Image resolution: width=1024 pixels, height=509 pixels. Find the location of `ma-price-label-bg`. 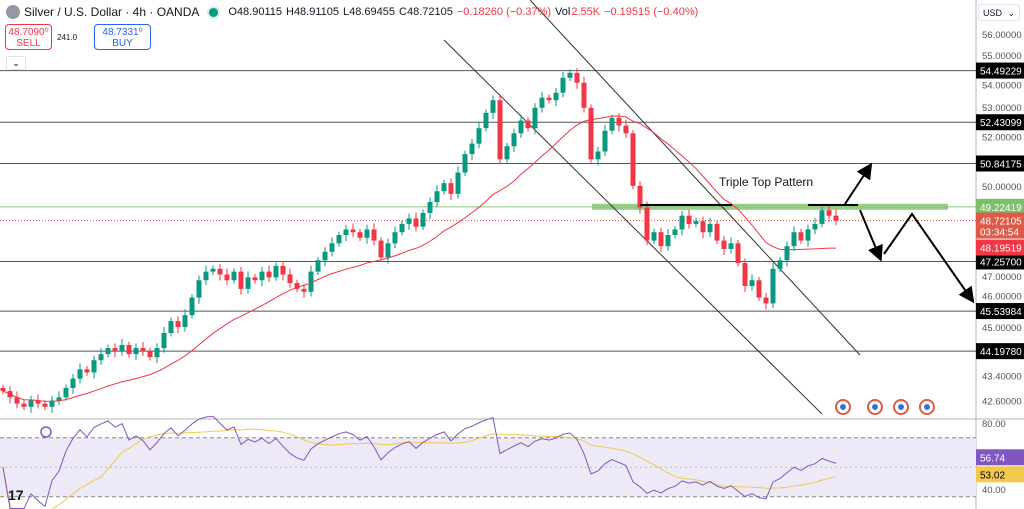

ma-price-label-bg is located at coordinates (1000, 247).